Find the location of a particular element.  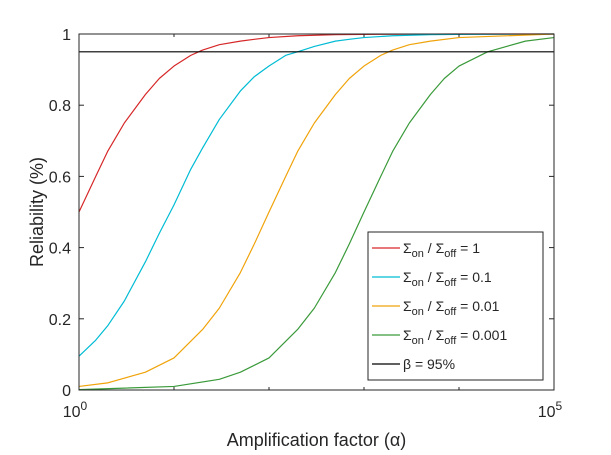

y-tick-label-3: 0.6 is located at coordinates (60, 177).